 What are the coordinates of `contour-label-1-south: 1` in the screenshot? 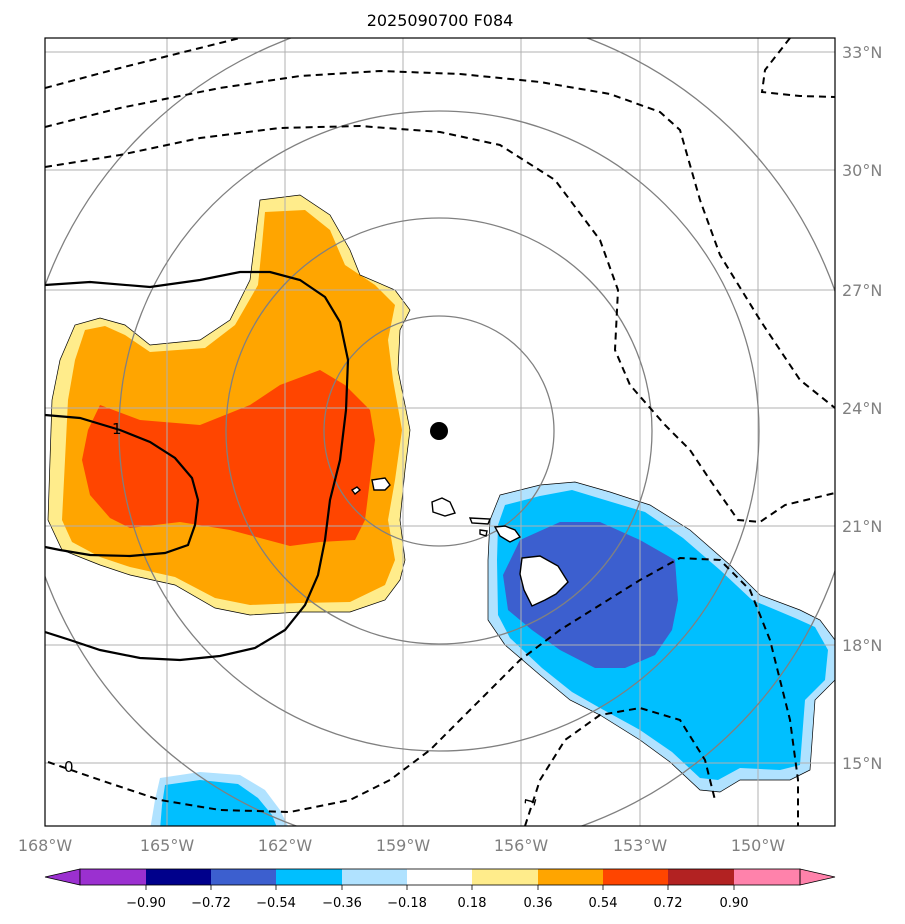 It's located at (531, 802).